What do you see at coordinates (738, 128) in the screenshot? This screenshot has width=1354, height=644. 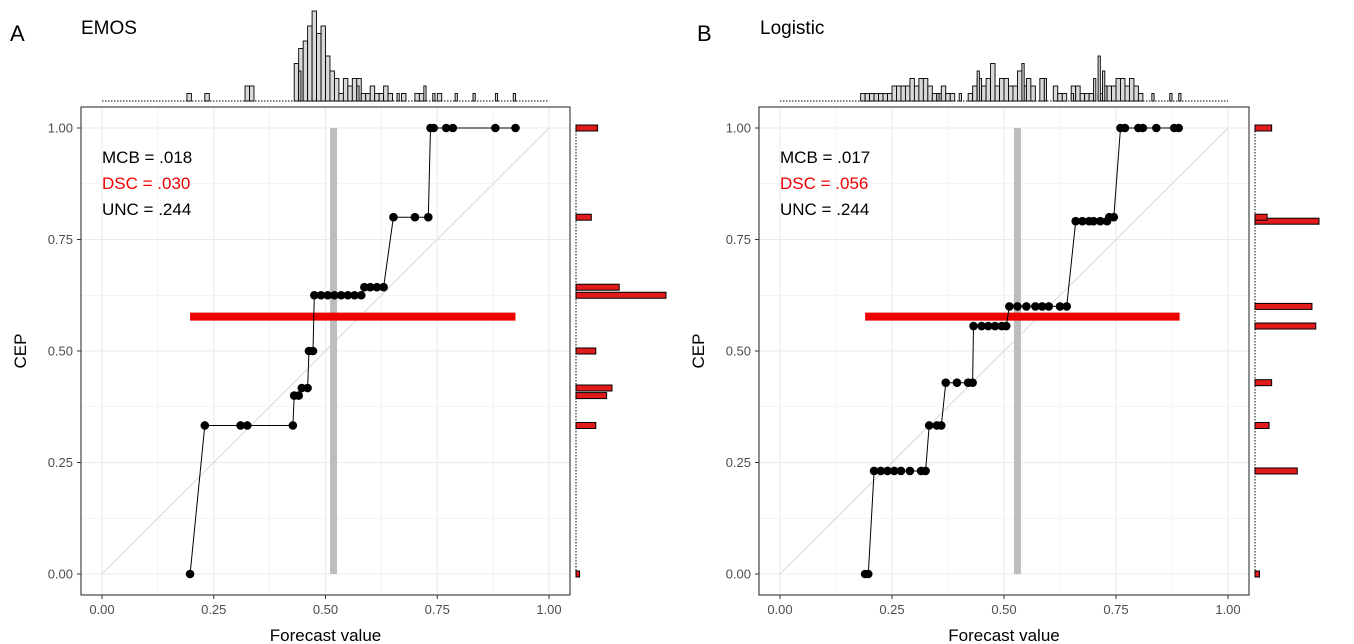 I see `y-tick-label: 1.00` at bounding box center [738, 128].